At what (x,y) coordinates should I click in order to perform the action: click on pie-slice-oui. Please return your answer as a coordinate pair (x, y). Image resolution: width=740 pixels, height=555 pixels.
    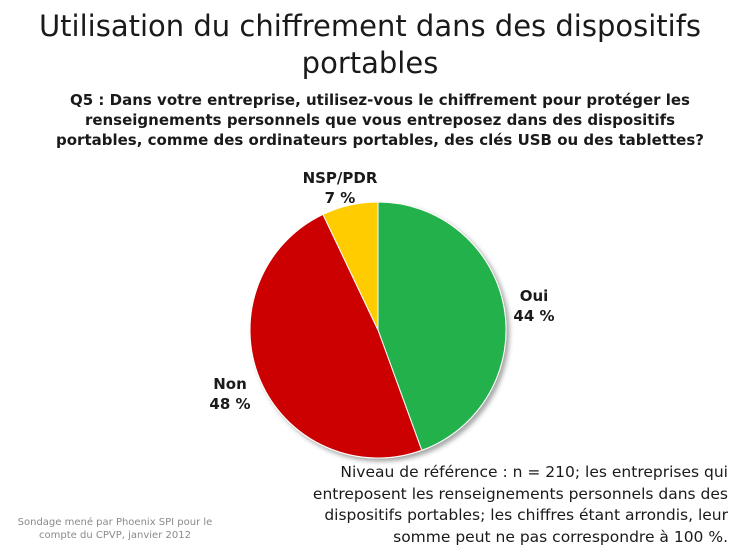
    Looking at the image, I should click on (442, 326).